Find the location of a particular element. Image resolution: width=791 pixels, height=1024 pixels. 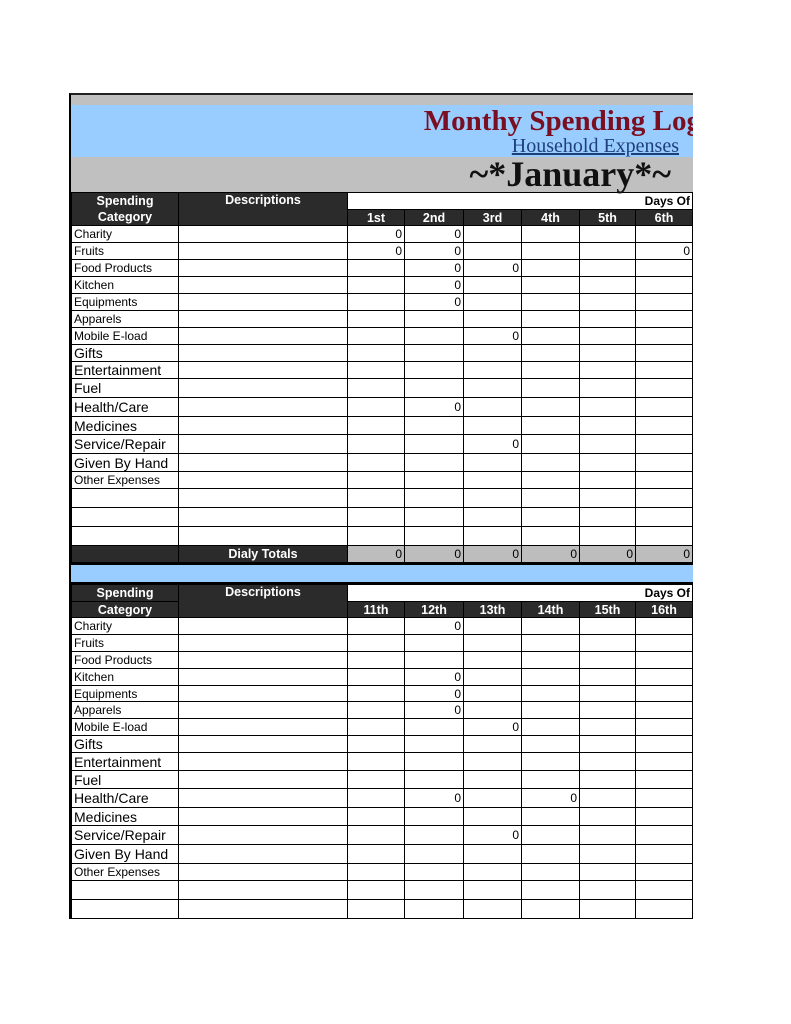

category-cell is located at coordinates (125, 909).